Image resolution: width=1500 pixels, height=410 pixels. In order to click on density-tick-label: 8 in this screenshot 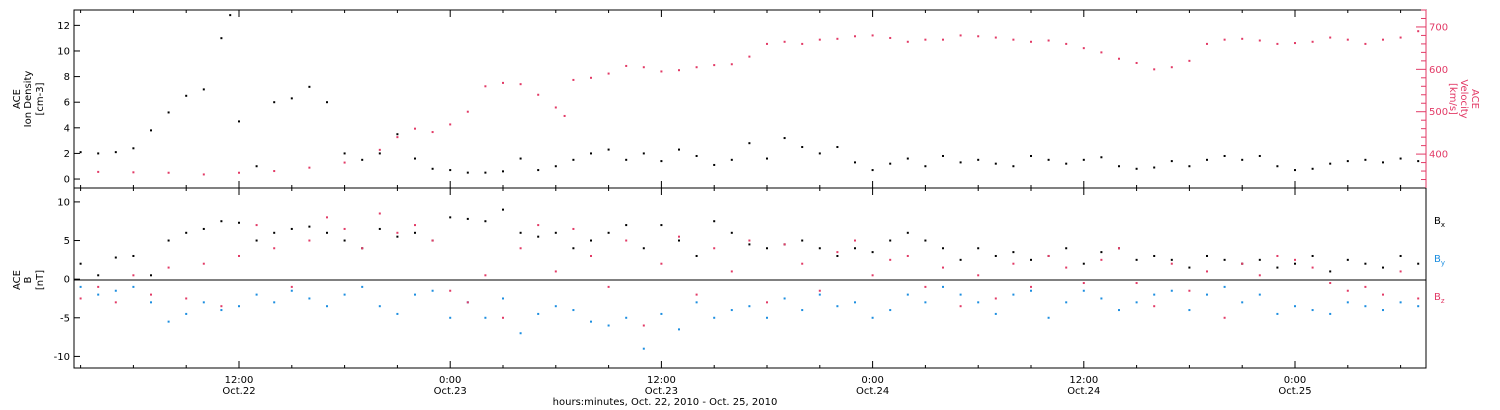, I will do `click(67, 77)`.